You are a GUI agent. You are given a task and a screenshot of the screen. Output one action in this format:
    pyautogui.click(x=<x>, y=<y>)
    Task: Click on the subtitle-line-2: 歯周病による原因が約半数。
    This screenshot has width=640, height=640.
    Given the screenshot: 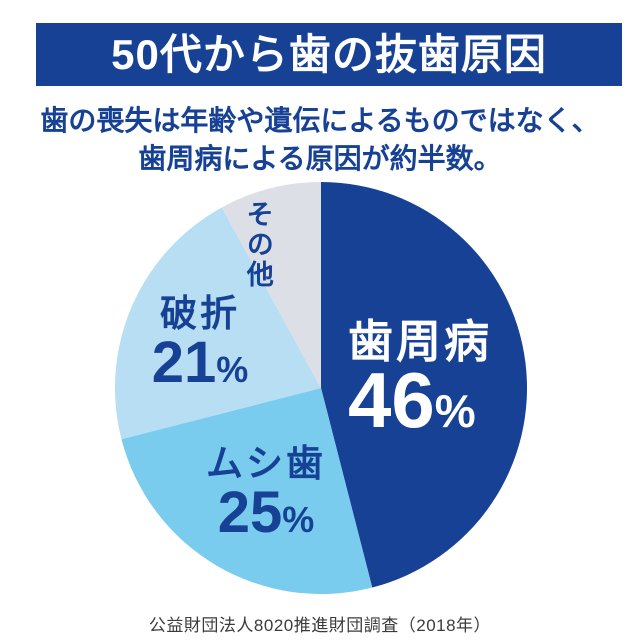 What is the action you would take?
    pyautogui.click(x=320, y=158)
    